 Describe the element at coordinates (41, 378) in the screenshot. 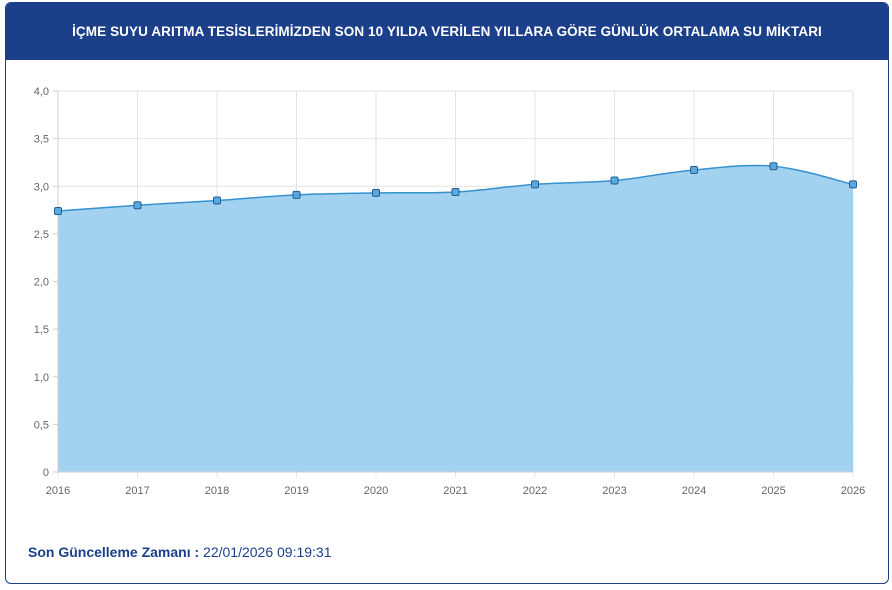

I see `y-tick-label: 1,0` at that location.